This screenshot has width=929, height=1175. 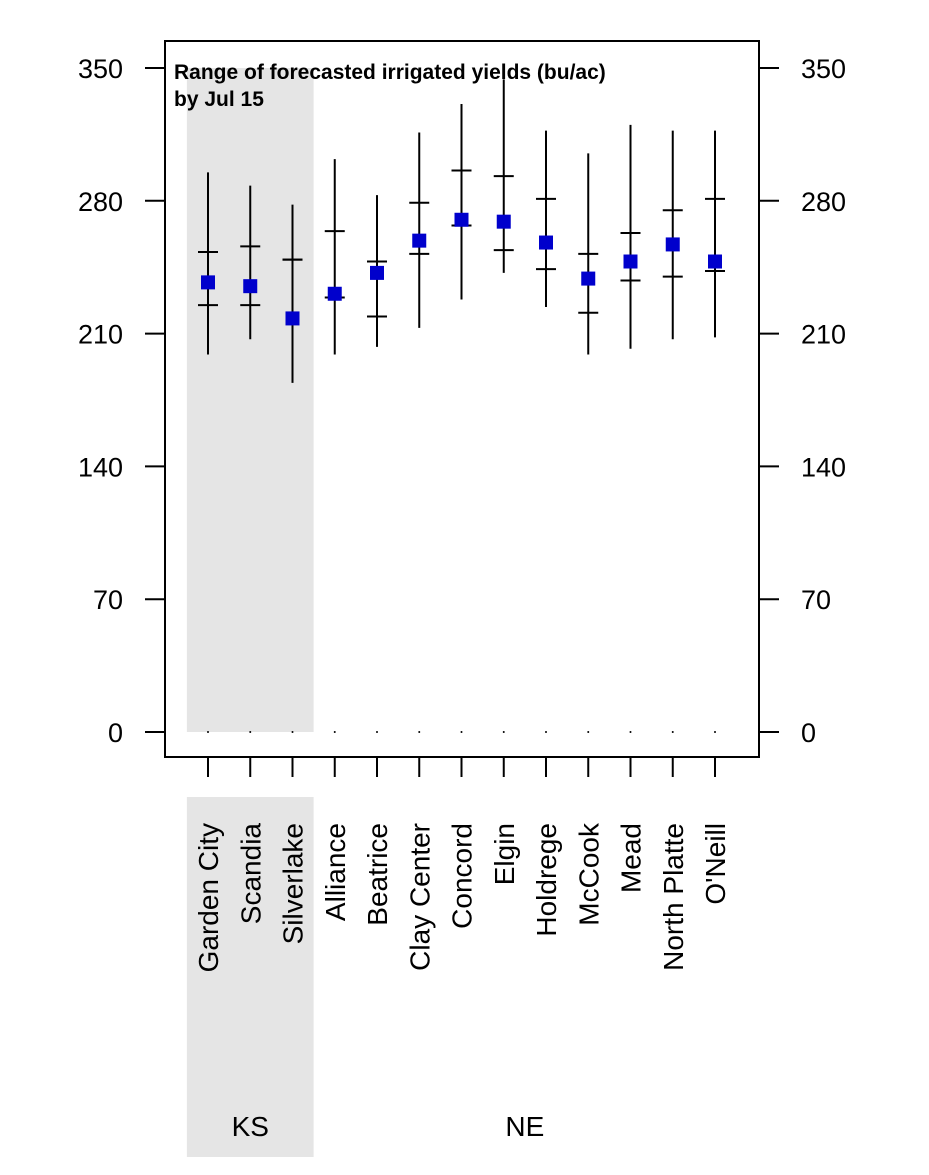 I want to click on y-tick-label-left-1: 70, so click(x=108, y=600).